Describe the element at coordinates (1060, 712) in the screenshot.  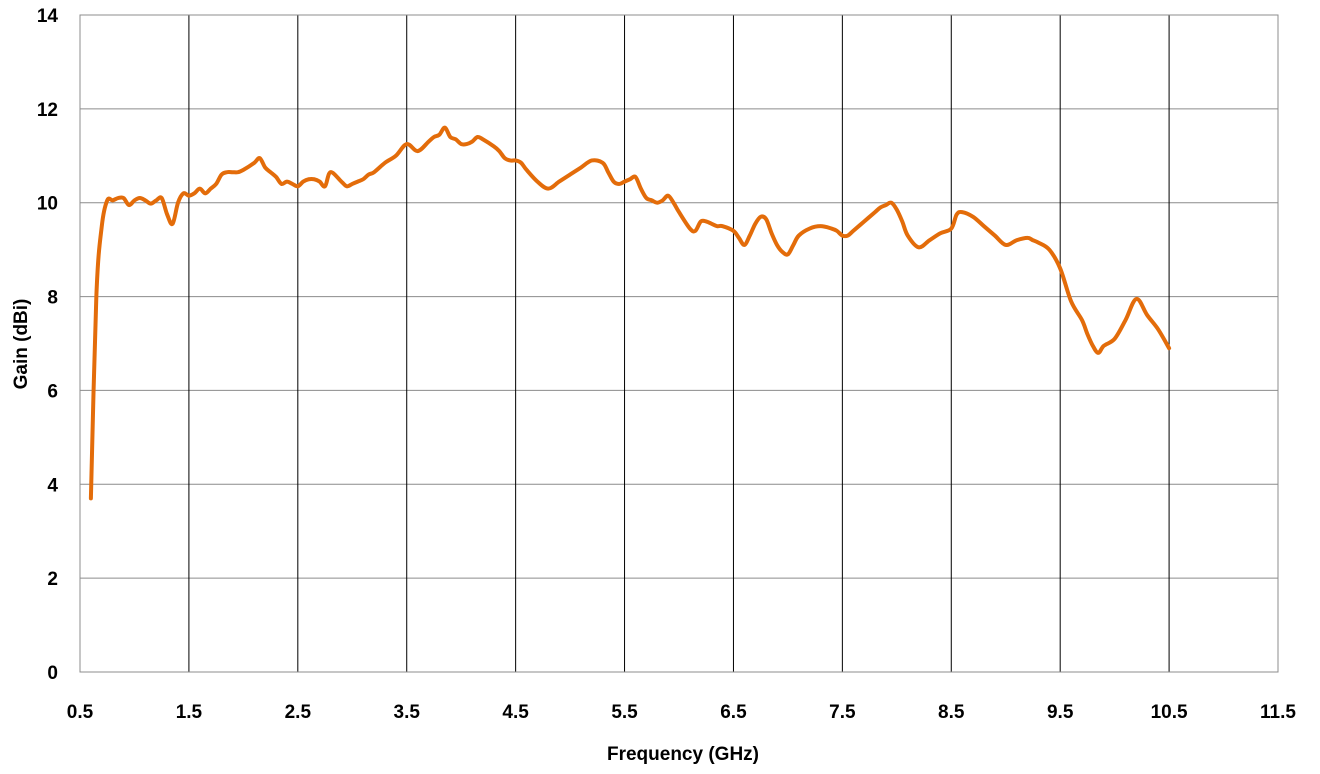
I see `x-tick-label: 9.5` at that location.